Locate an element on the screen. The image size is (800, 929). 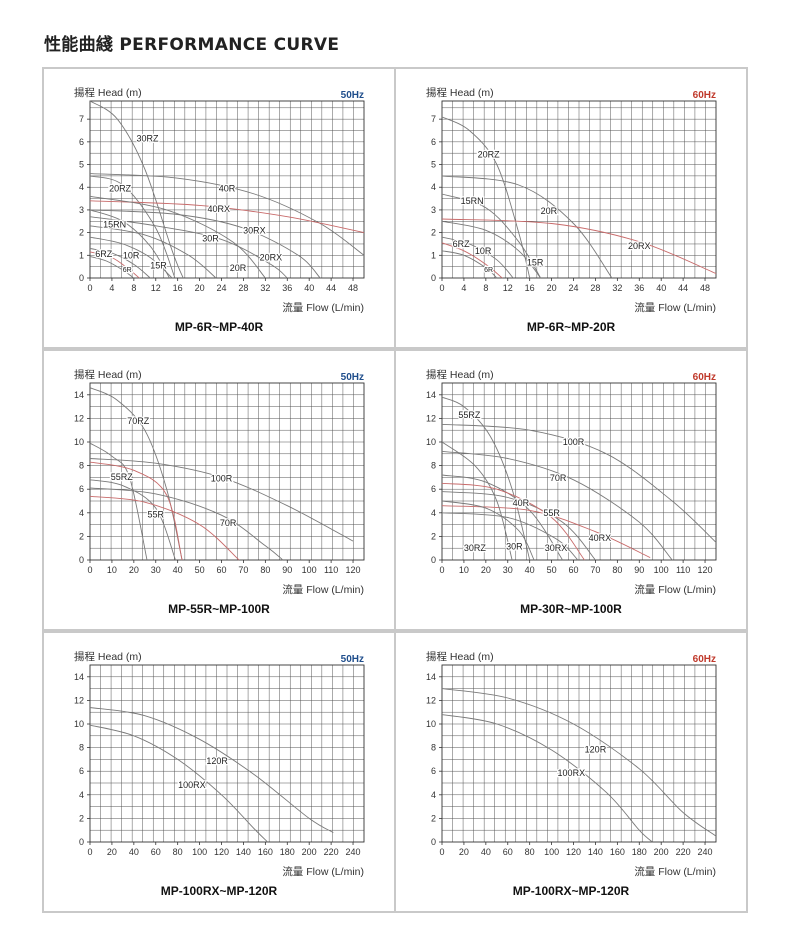
x-tick-label: 180 is located at coordinates (287, 852).